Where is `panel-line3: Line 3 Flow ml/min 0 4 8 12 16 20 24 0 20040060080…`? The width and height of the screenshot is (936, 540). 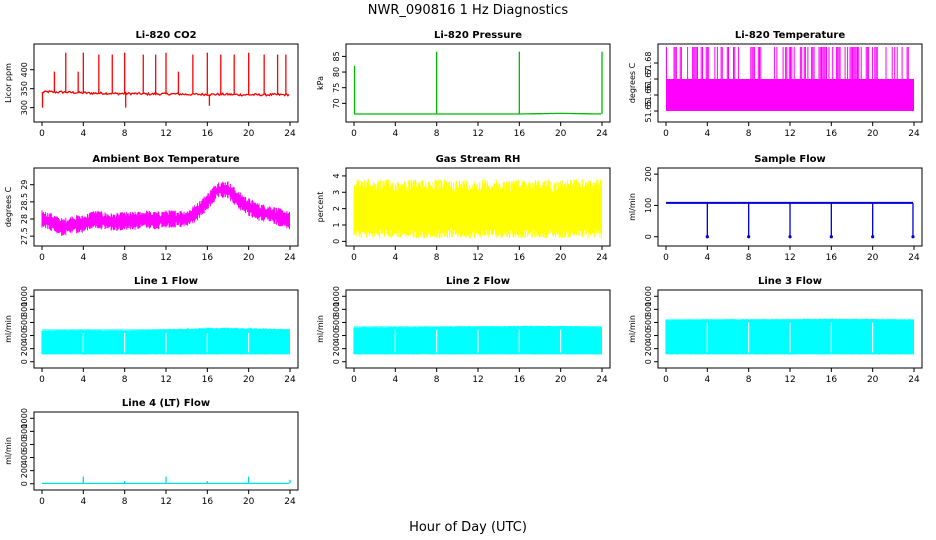
panel-line3: Line 3 Flow ml/min 0 4 8 12 16 20 24 0 20040060080… is located at coordinates (775, 330).